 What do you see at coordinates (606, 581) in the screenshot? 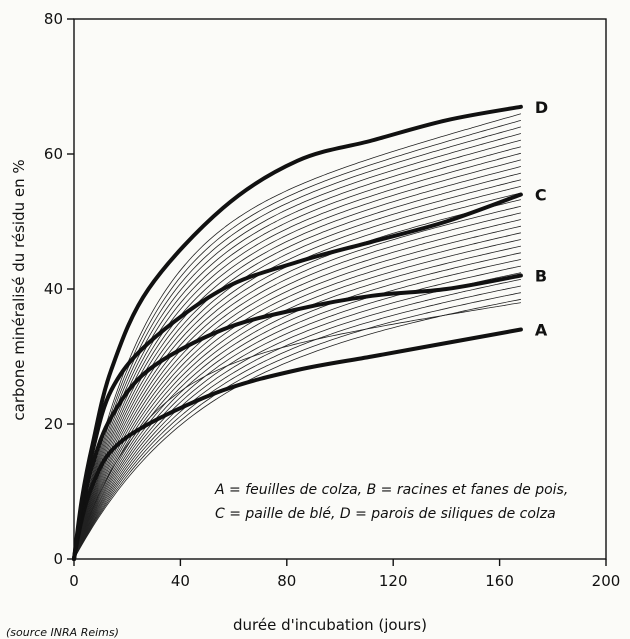
I see `x-tick-label: 200` at bounding box center [606, 581].